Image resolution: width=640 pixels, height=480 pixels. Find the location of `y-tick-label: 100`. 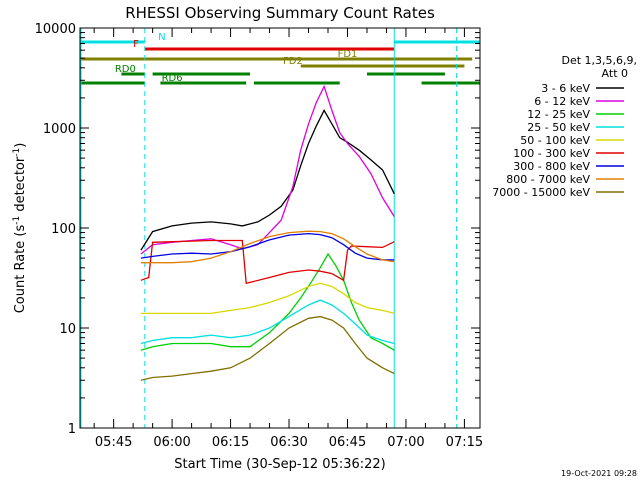

y-tick-label: 100 is located at coordinates (63, 229).